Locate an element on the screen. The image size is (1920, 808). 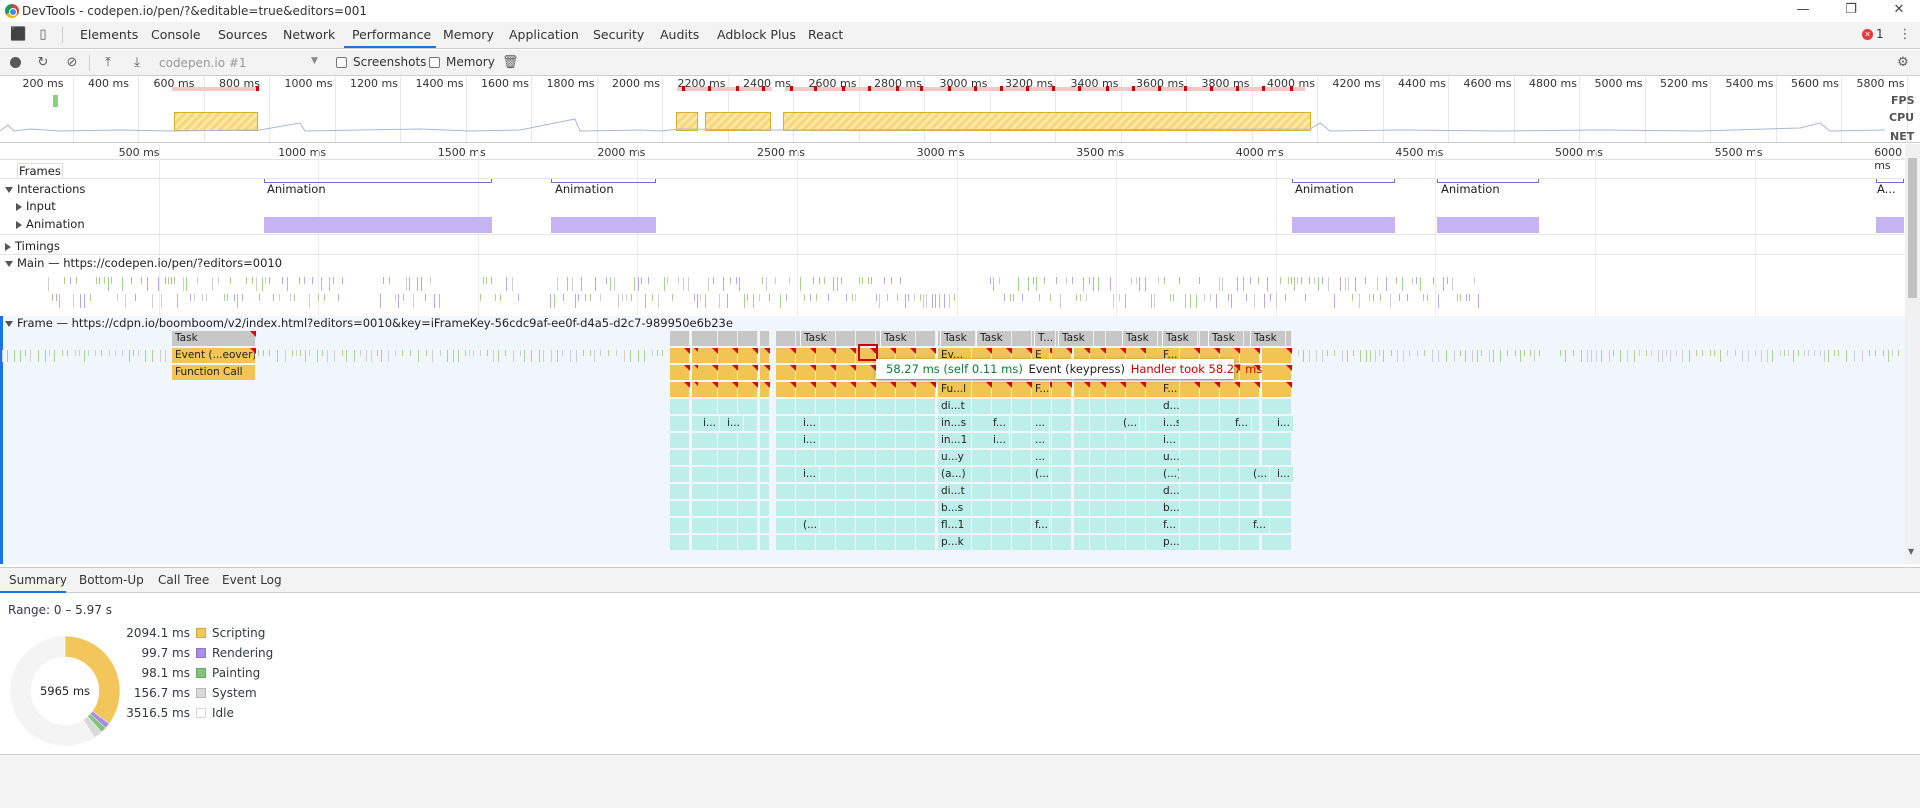
tab-performance: Performance is located at coordinates (392, 34).